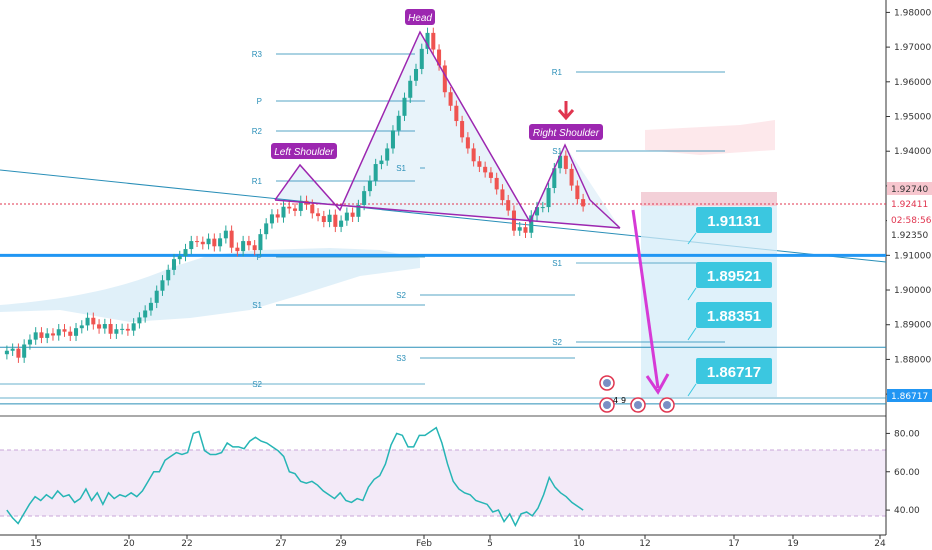 The height and width of the screenshot is (550, 932). I want to click on projection-arrowhead, so click(657, 384).